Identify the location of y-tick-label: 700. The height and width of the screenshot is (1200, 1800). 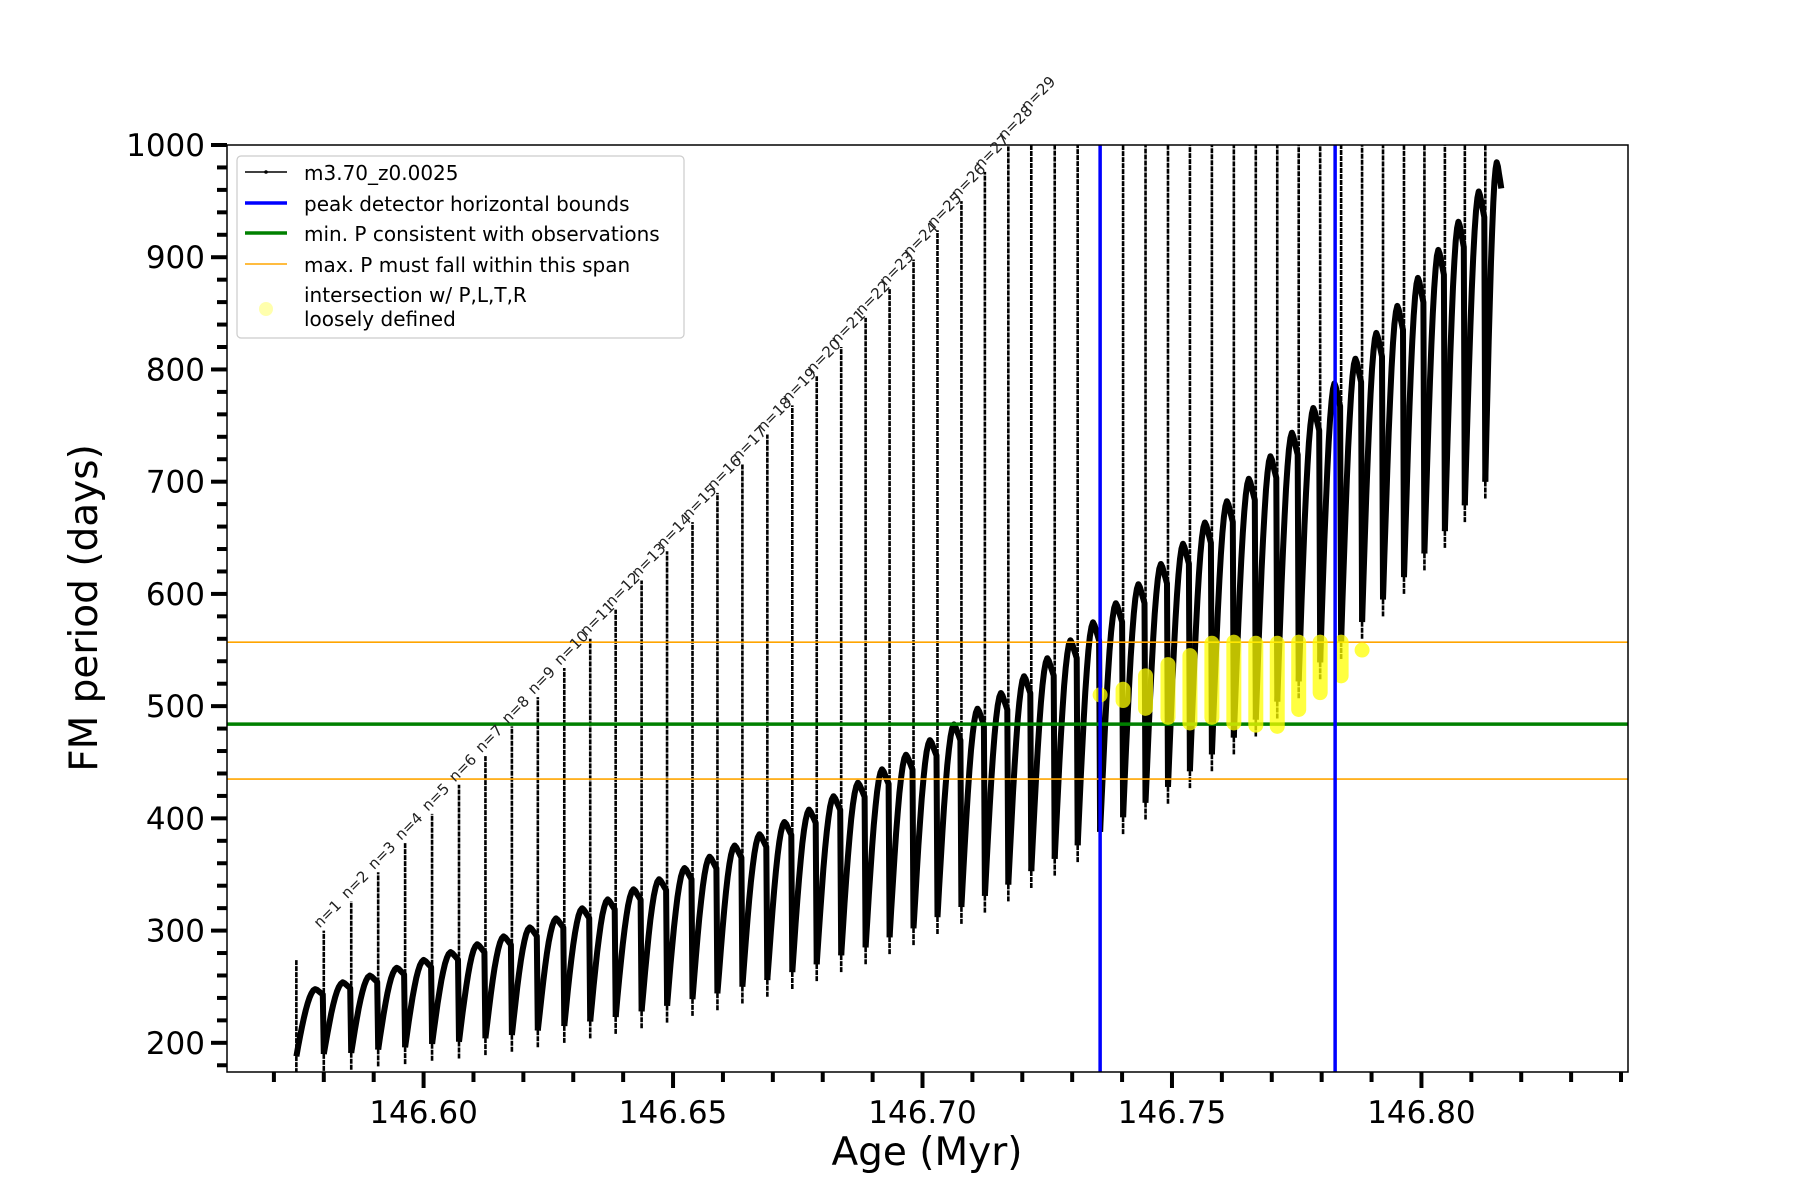
(175, 483).